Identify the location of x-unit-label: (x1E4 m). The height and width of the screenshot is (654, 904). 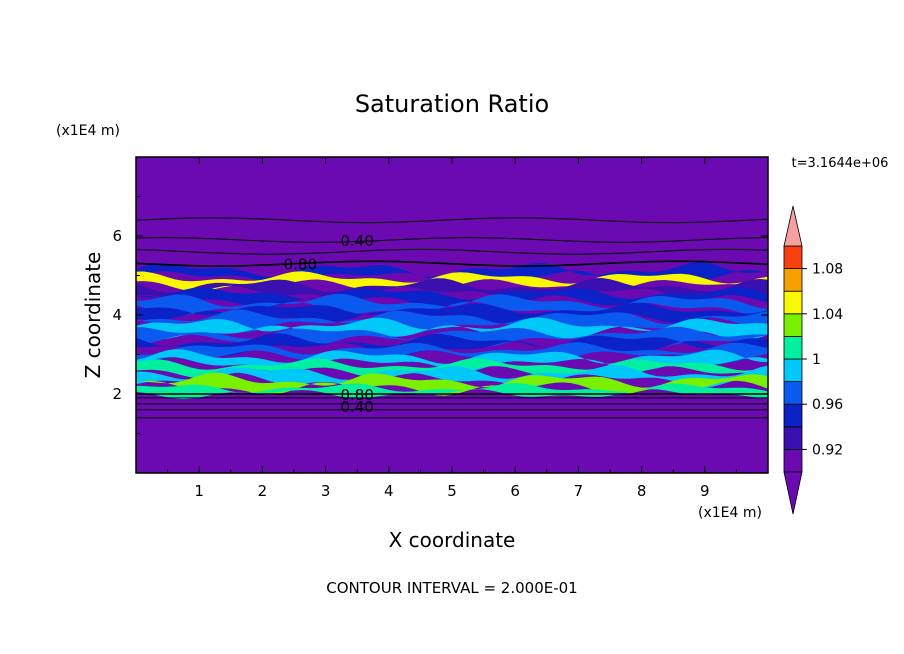
(730, 513).